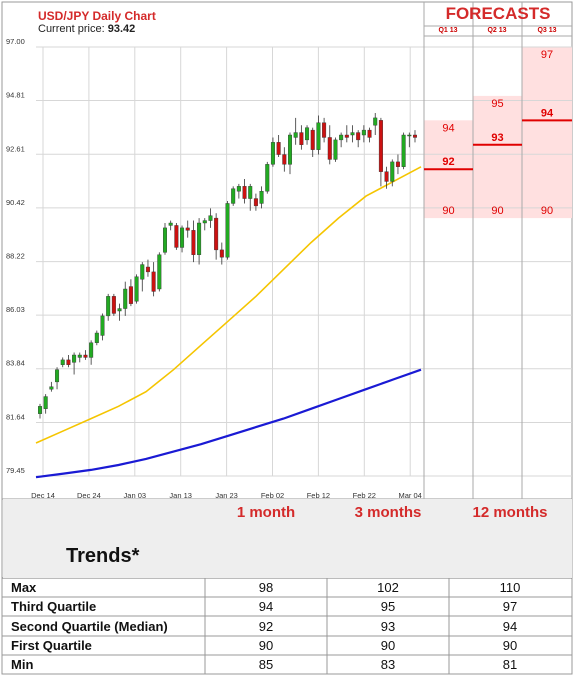 The width and height of the screenshot is (575, 676). What do you see at coordinates (498, 13) in the screenshot?
I see `forecasts-title: FORECASTS` at bounding box center [498, 13].